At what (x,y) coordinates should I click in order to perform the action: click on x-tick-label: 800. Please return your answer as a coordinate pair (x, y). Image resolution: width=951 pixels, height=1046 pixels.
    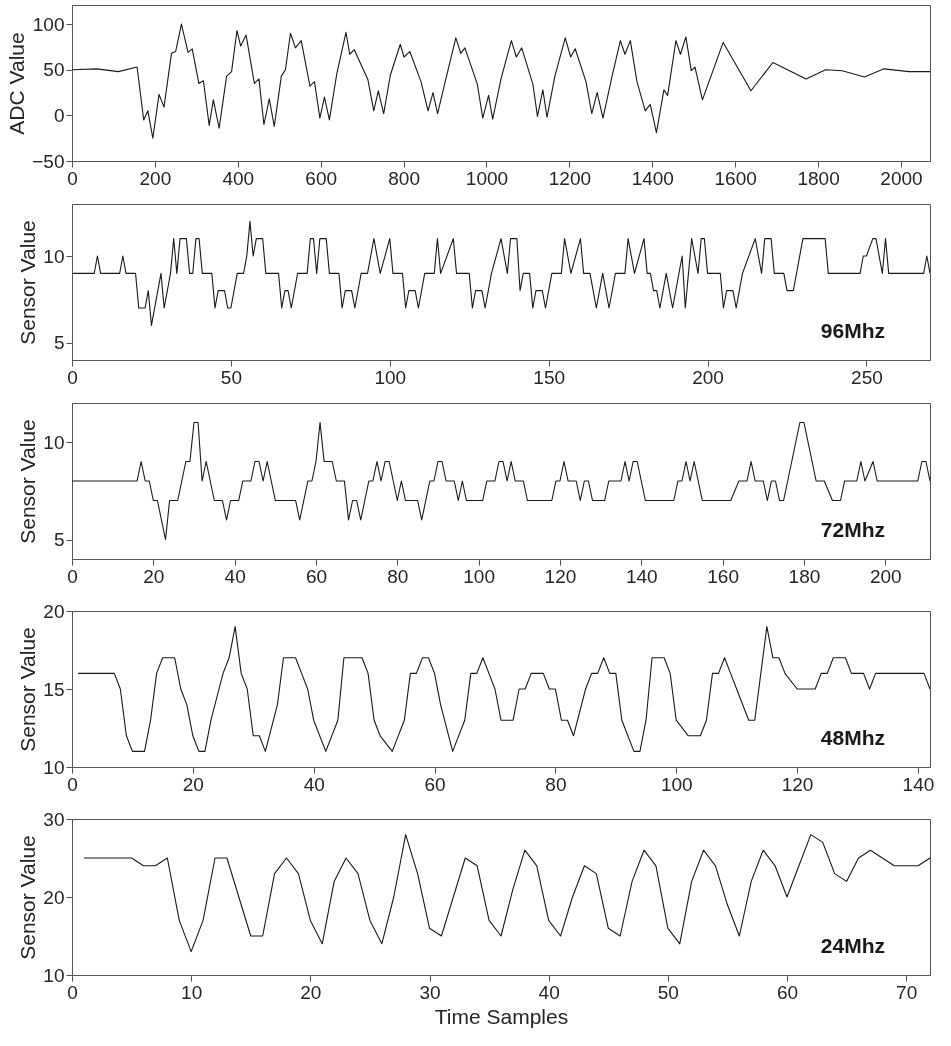
    Looking at the image, I should click on (404, 178).